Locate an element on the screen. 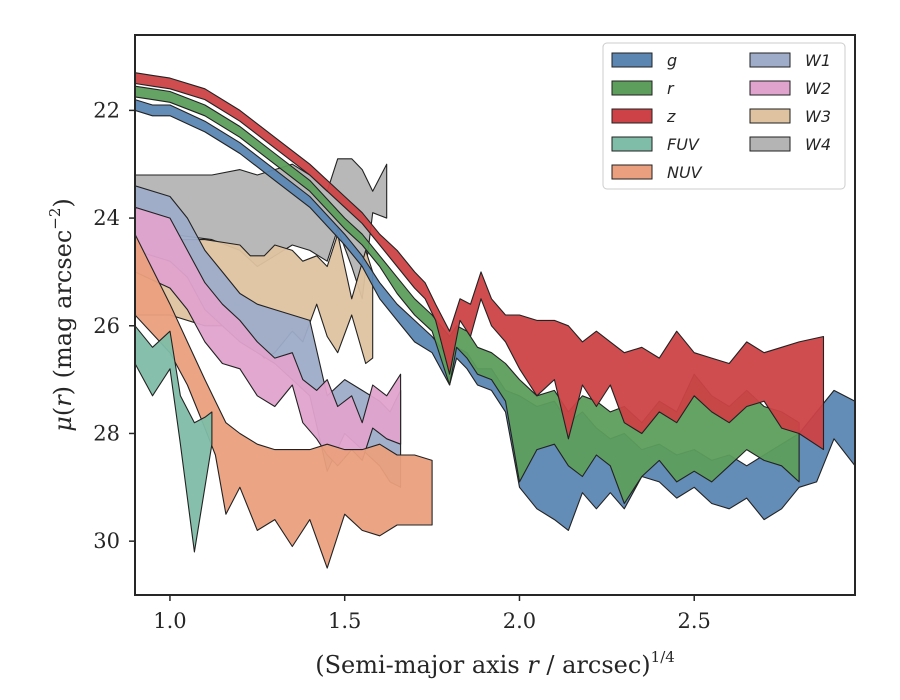  legend-label: W1 is located at coordinates (818, 60).